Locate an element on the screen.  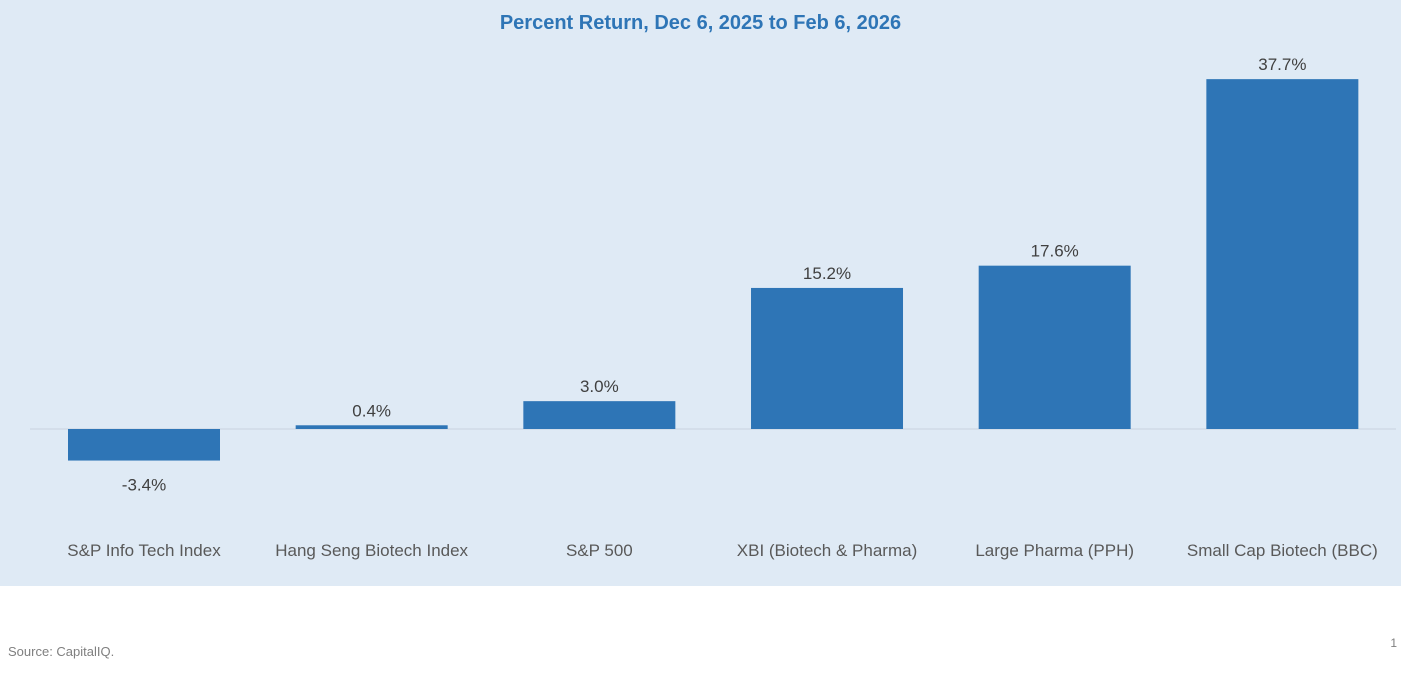
data-label: 0.4% is located at coordinates (371, 410).